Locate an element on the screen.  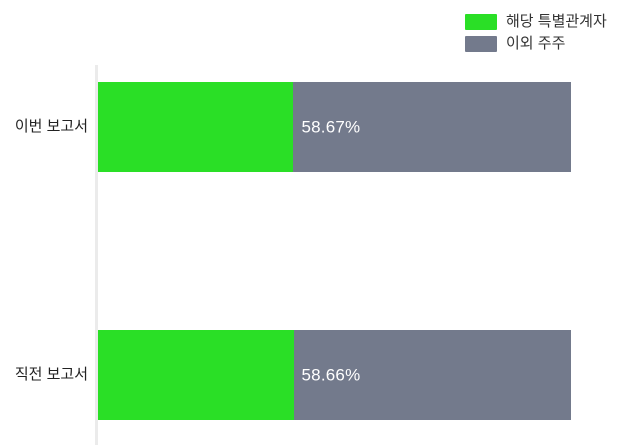
legend-item-1: 이외 주주 is located at coordinates (546, 44).